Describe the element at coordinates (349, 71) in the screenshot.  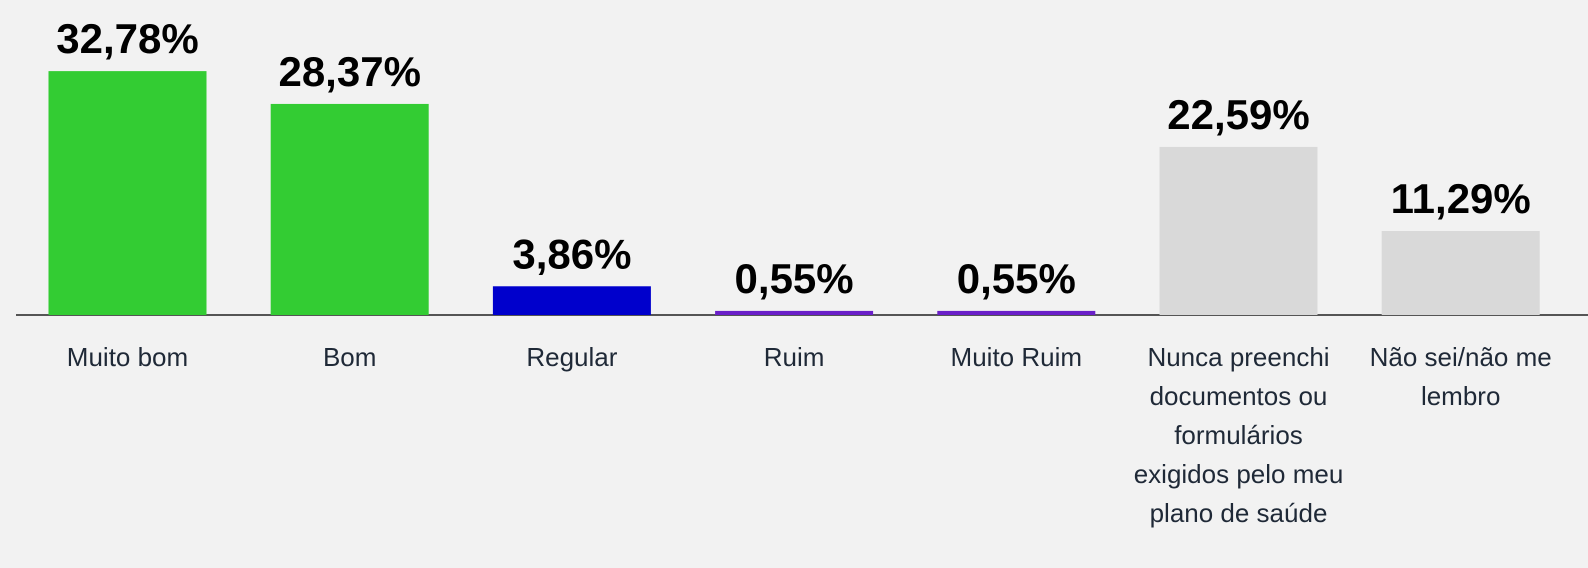
I see `value-label: 28,37%` at that location.